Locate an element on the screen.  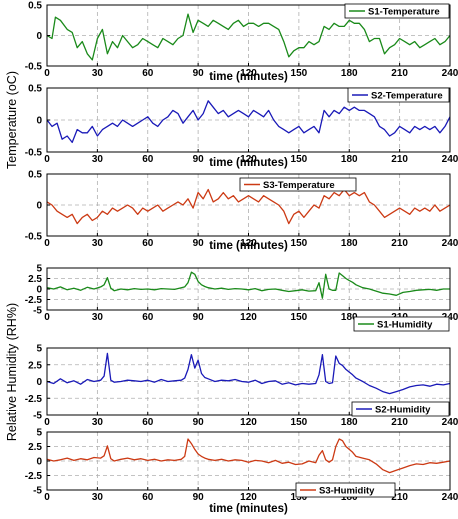
legend-label: S3-Temperature is located at coordinates (299, 185).